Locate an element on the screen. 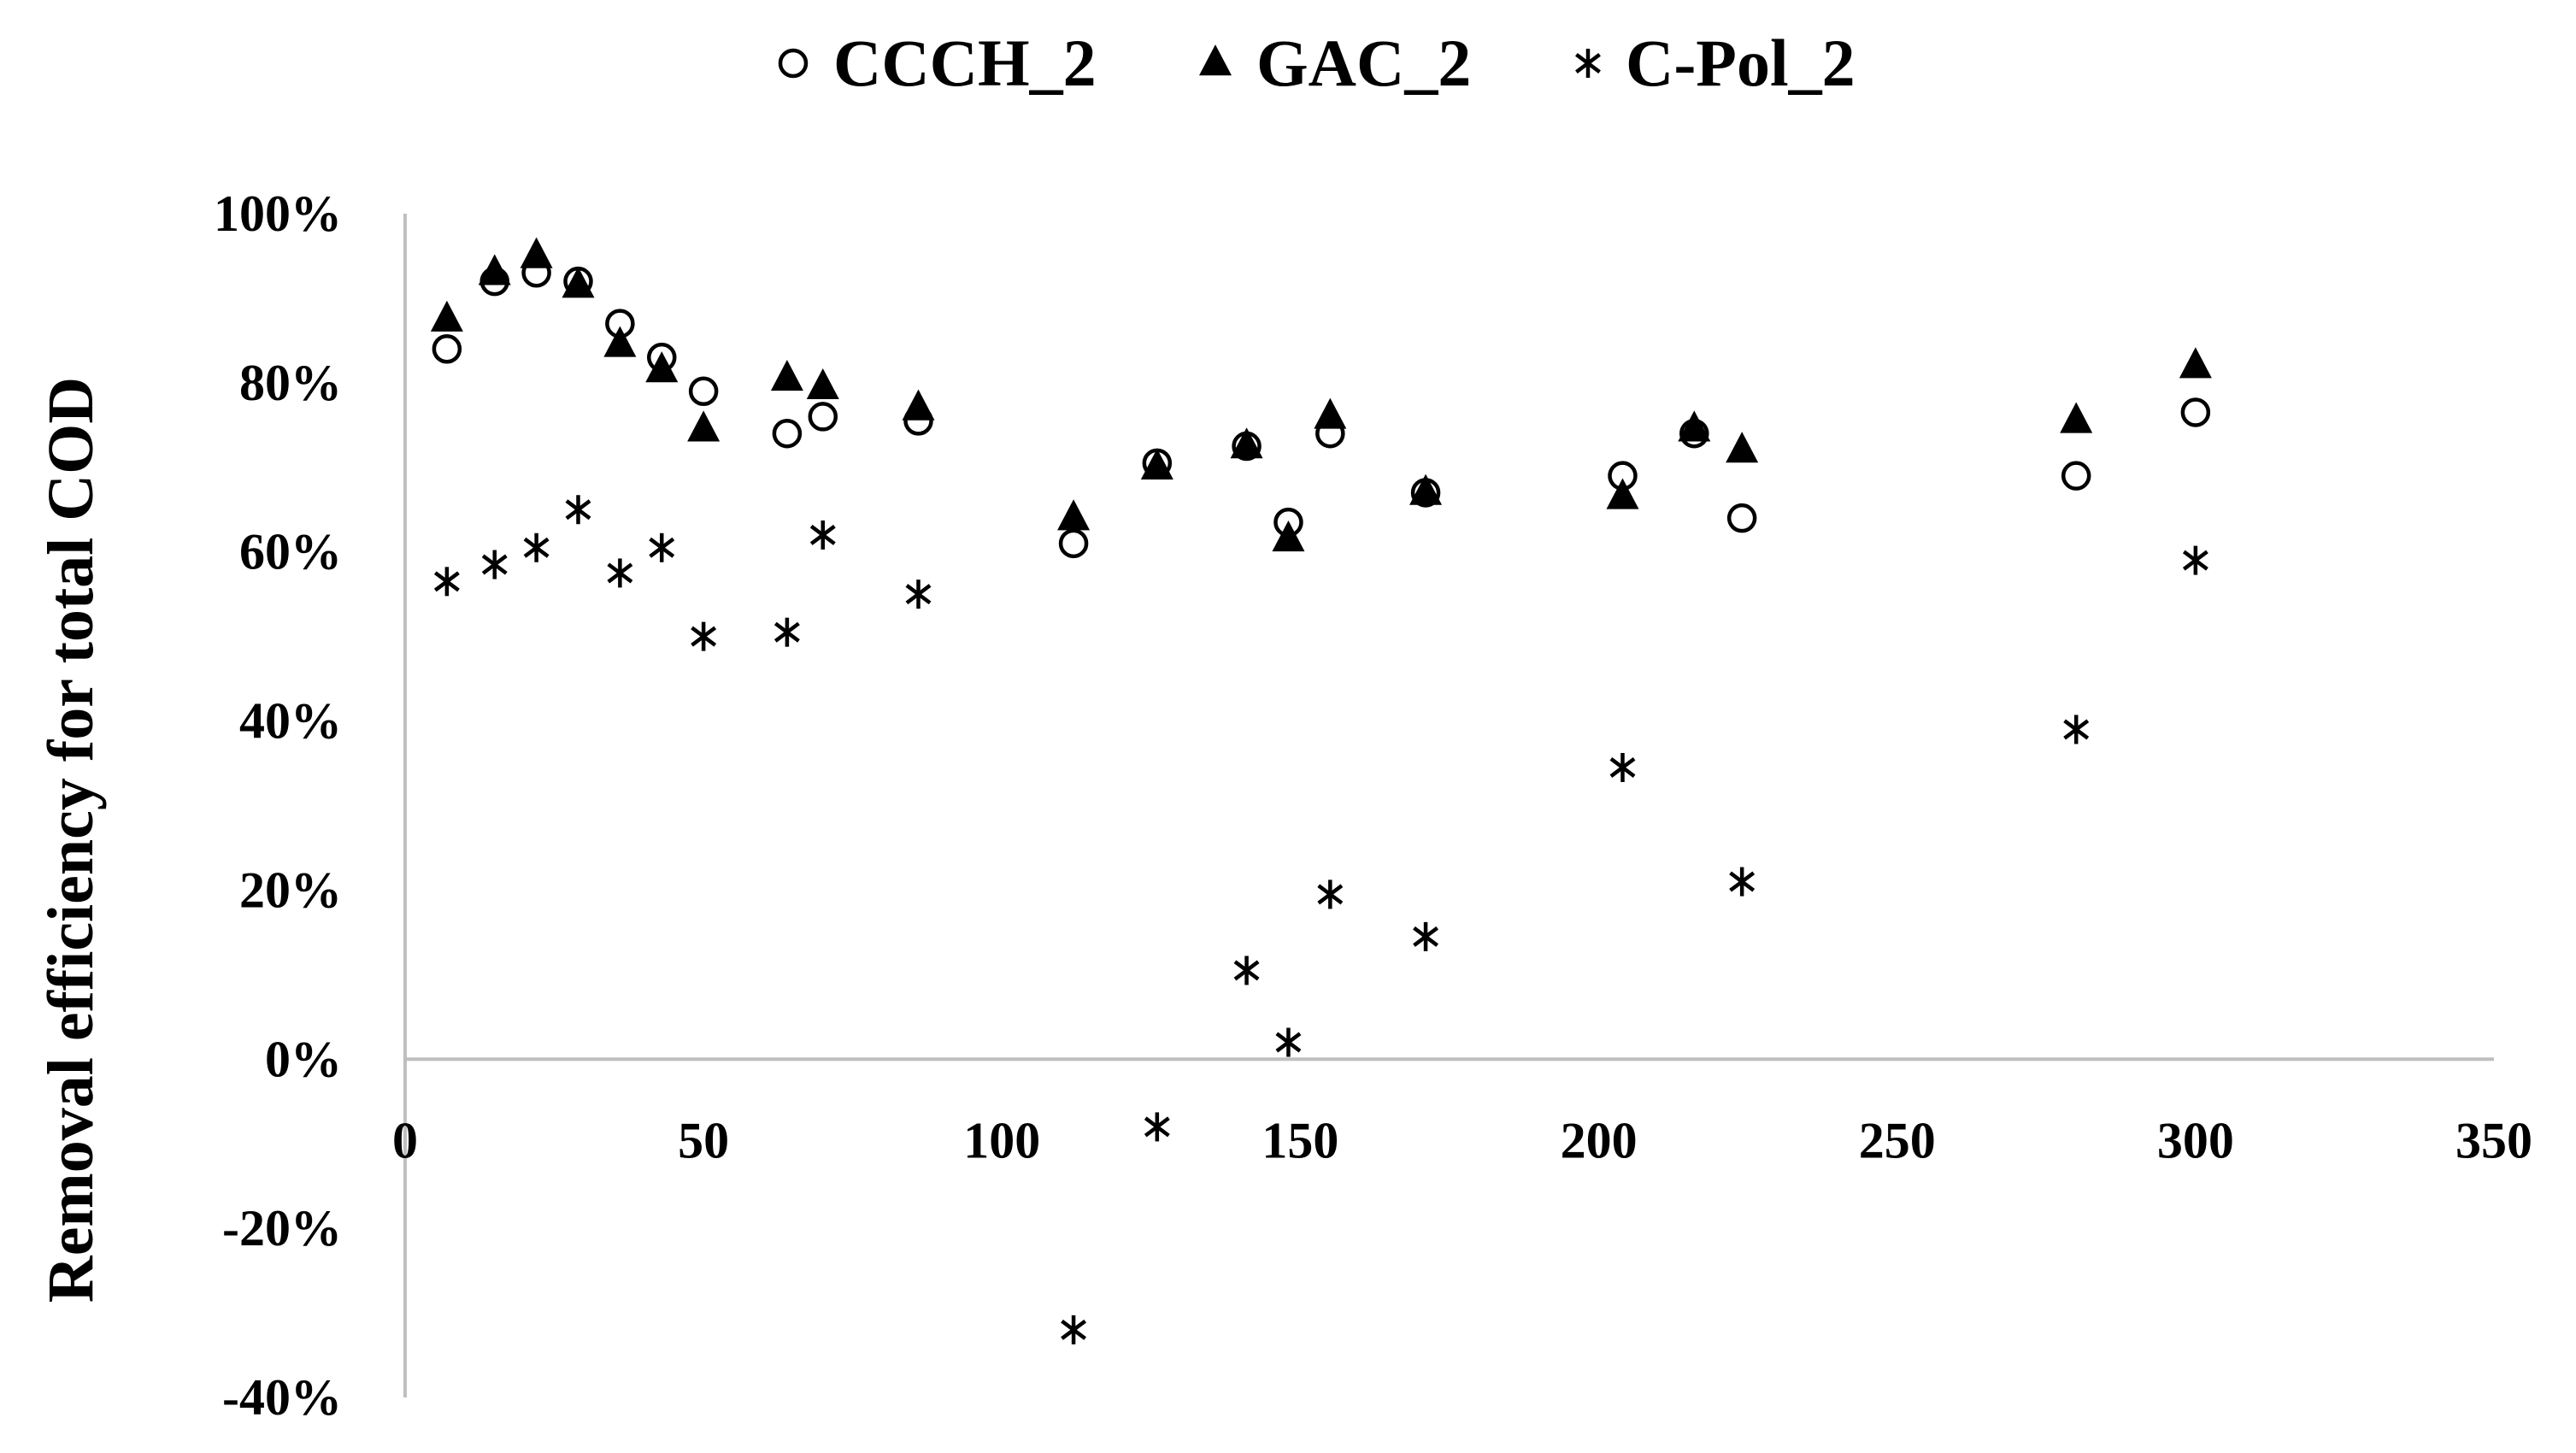  x-tick-label: 300 is located at coordinates (2195, 1140).